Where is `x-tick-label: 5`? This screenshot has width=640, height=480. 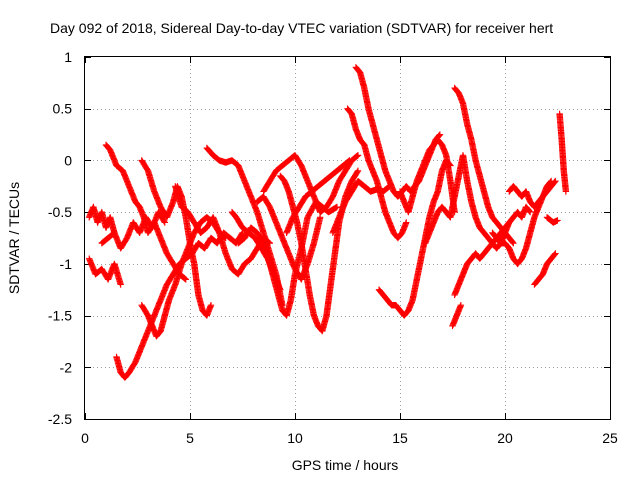
x-tick-label: 5 is located at coordinates (190, 438).